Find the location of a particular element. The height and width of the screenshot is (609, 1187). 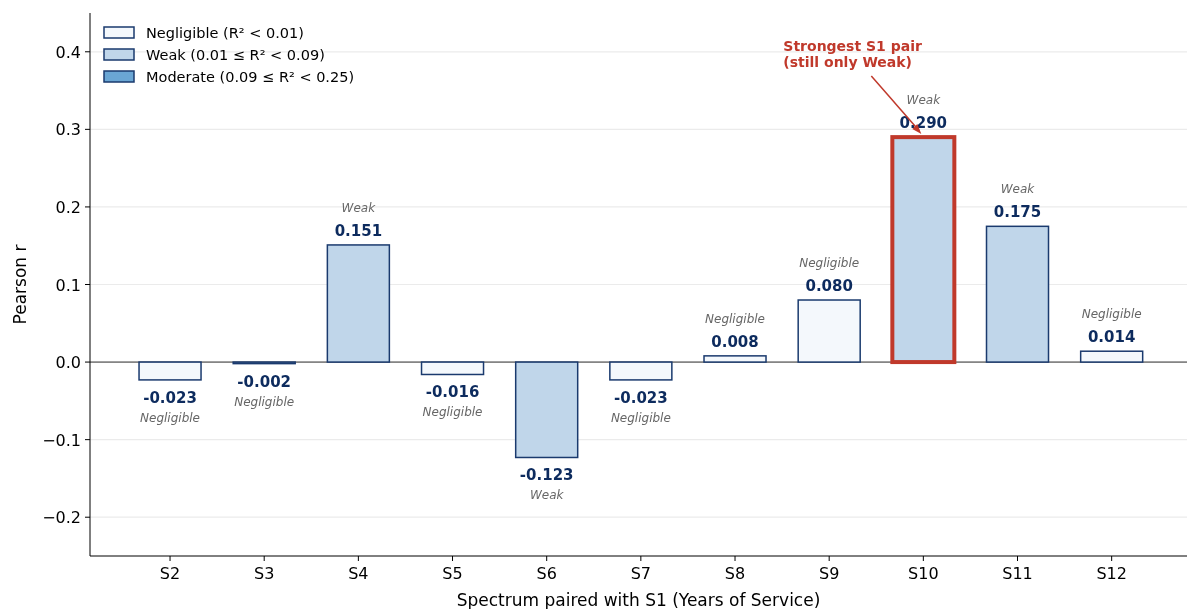

x-tick-label: S2 is located at coordinates (170, 573).